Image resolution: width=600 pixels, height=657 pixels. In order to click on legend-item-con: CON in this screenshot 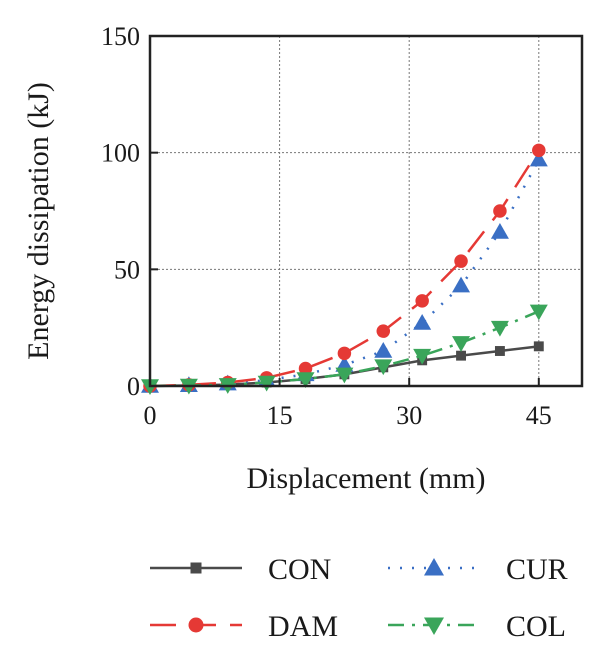, I will do `click(240, 569)`.